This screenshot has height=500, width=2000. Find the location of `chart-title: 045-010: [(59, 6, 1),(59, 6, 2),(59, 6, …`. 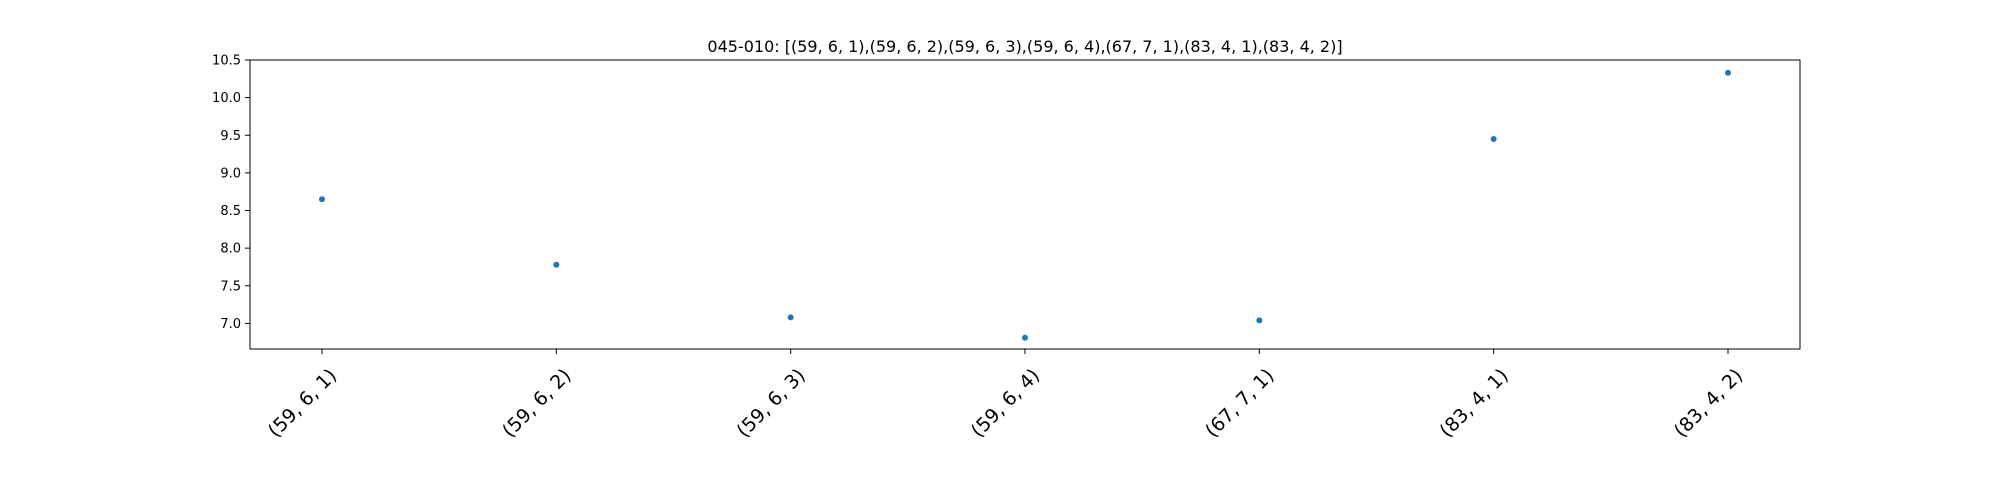

chart-title: 045-010: [(59, 6, 1),(59, 6, 2),(59, 6, … is located at coordinates (1024, 46).